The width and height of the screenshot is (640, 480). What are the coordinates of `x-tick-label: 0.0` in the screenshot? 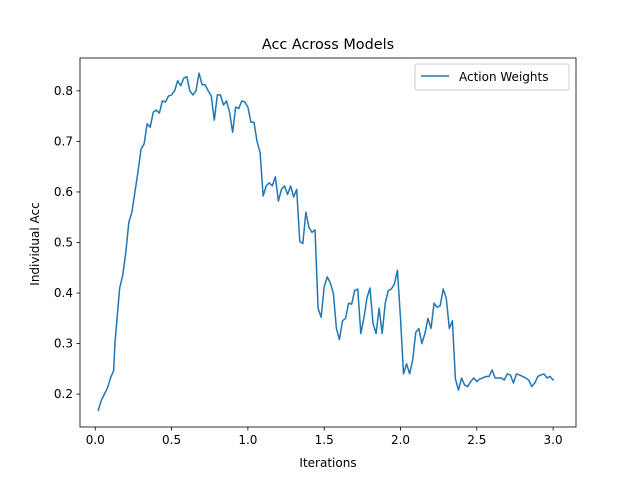 It's located at (95, 440).